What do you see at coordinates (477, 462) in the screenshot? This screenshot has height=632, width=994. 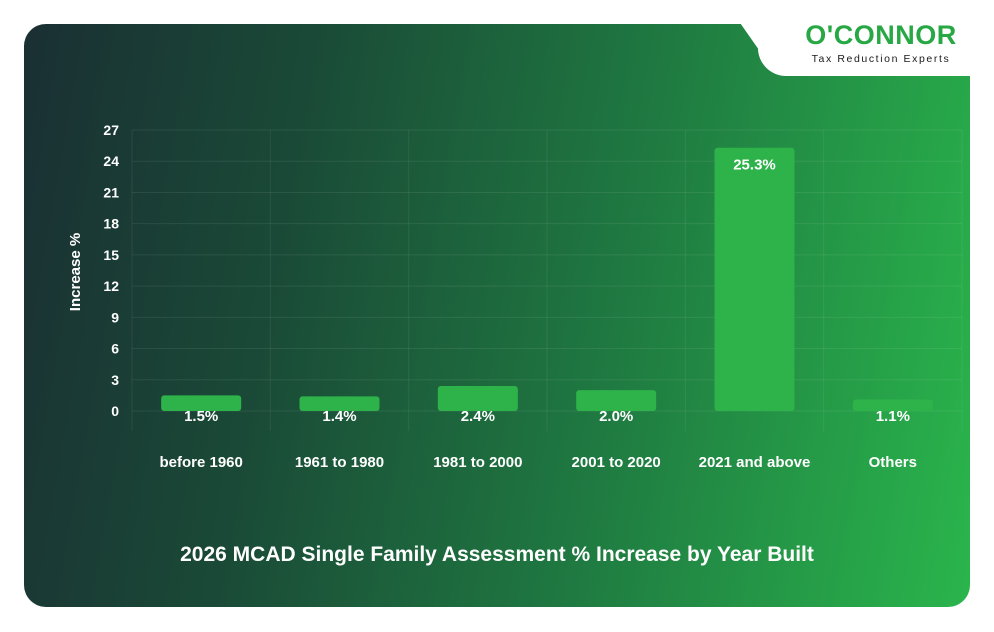 I see `x-tick-label: 1981 to 2000` at bounding box center [477, 462].